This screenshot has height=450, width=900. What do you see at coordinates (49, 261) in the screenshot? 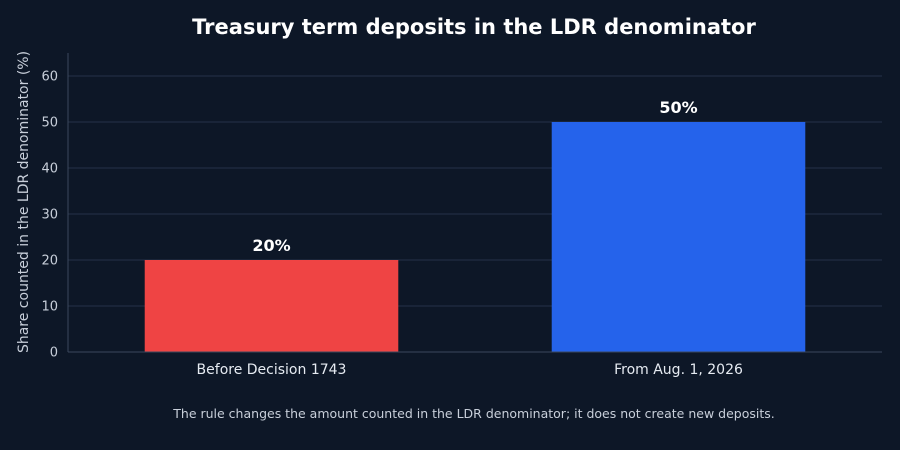
I see `y-tick-label: 20` at bounding box center [49, 261].